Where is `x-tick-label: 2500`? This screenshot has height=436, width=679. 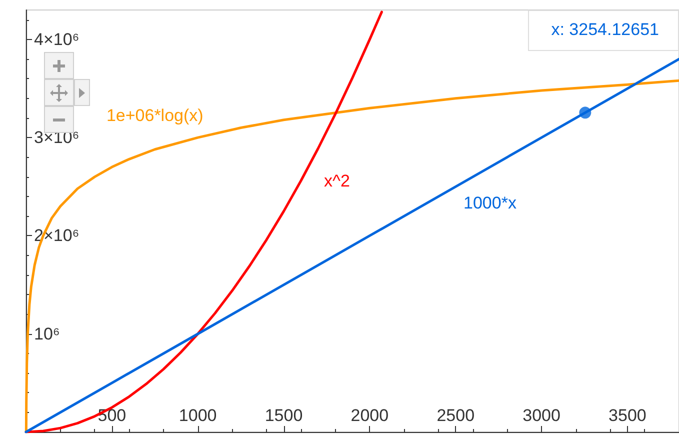 x-tick-label: 2500 is located at coordinates (455, 415).